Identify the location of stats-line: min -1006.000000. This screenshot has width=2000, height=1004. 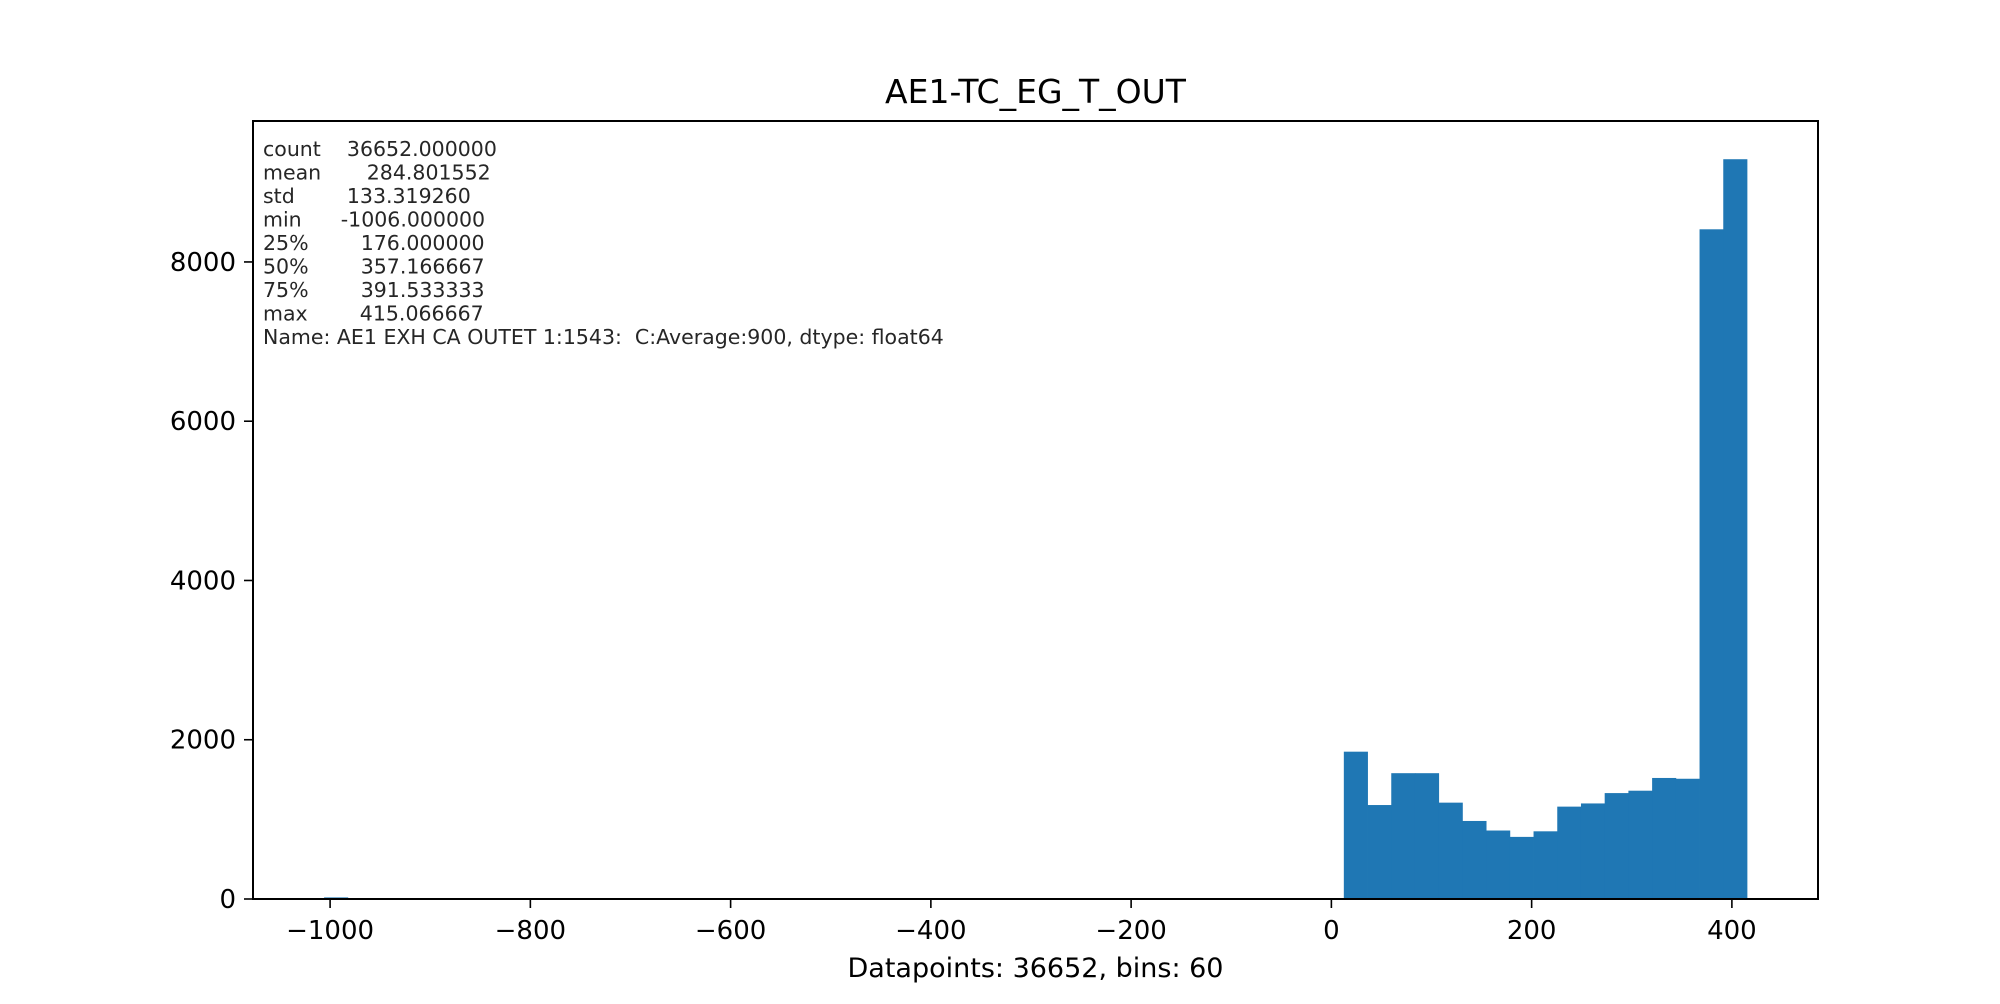
(374, 220).